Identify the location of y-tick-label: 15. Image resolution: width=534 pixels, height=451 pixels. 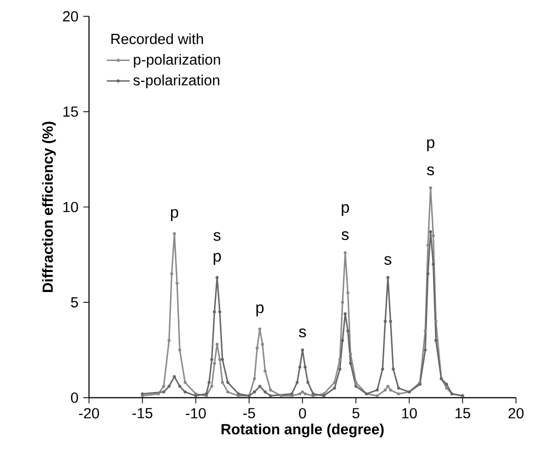
(70, 111).